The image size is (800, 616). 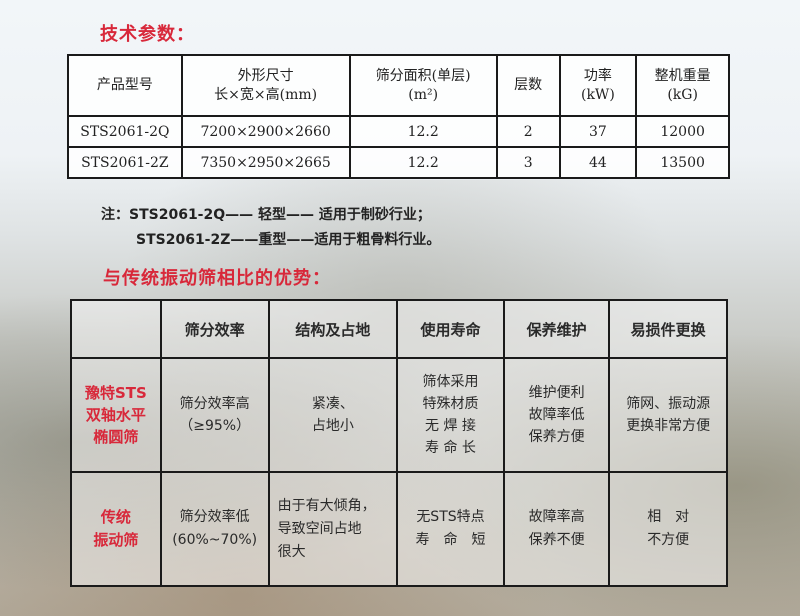 I want to click on adv-header-row: 筛分效率 结构及占地 使用寿命 保养维护 易损件更换, so click(x=399, y=329).